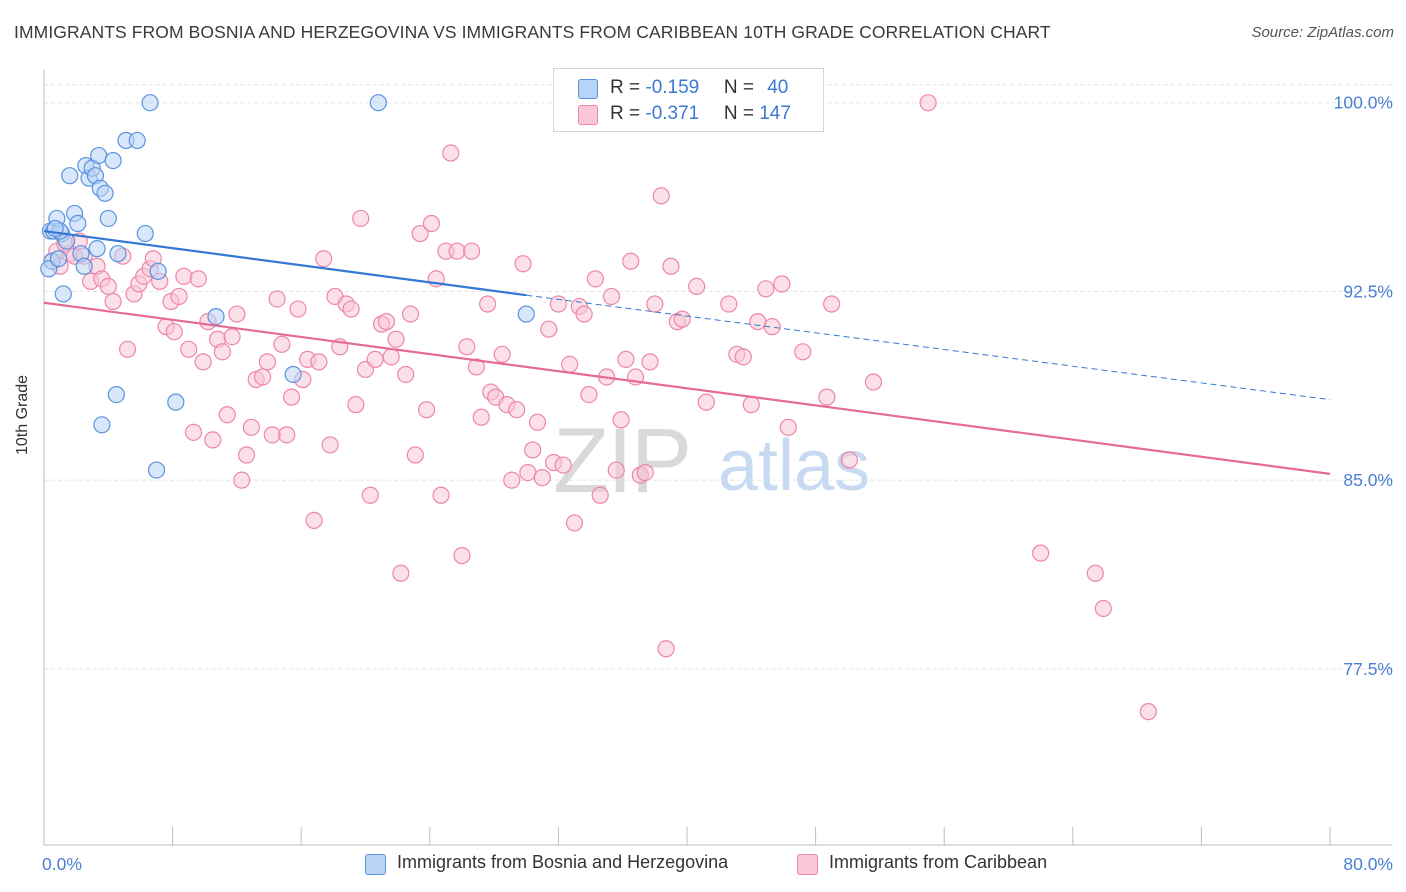 This screenshot has width=1406, height=892. What do you see at coordinates (628, 87) in the screenshot?
I see `legend-r-label: R =` at bounding box center [628, 87].